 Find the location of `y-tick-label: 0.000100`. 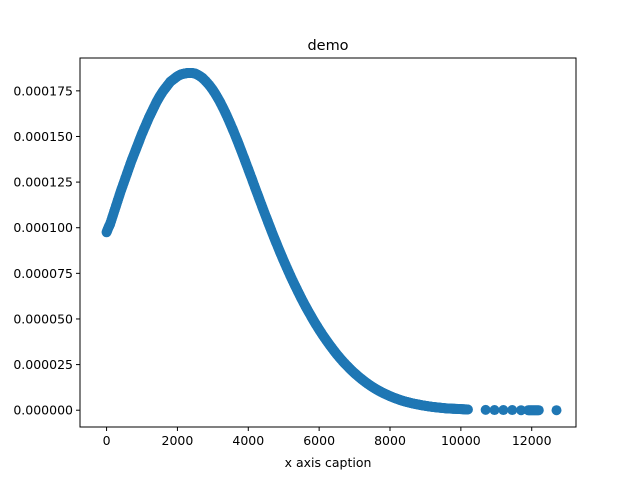

y-tick-label: 0.000100 is located at coordinates (43, 227).